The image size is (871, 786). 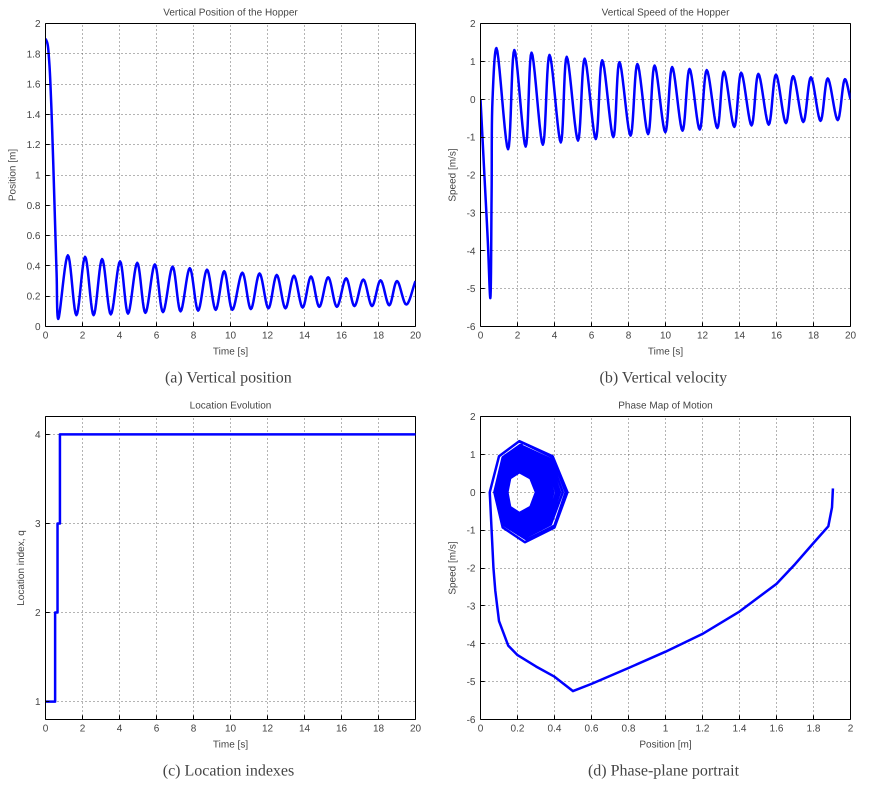 What do you see at coordinates (739, 729) in the screenshot?
I see `x-tick-label: 1.4` at bounding box center [739, 729].